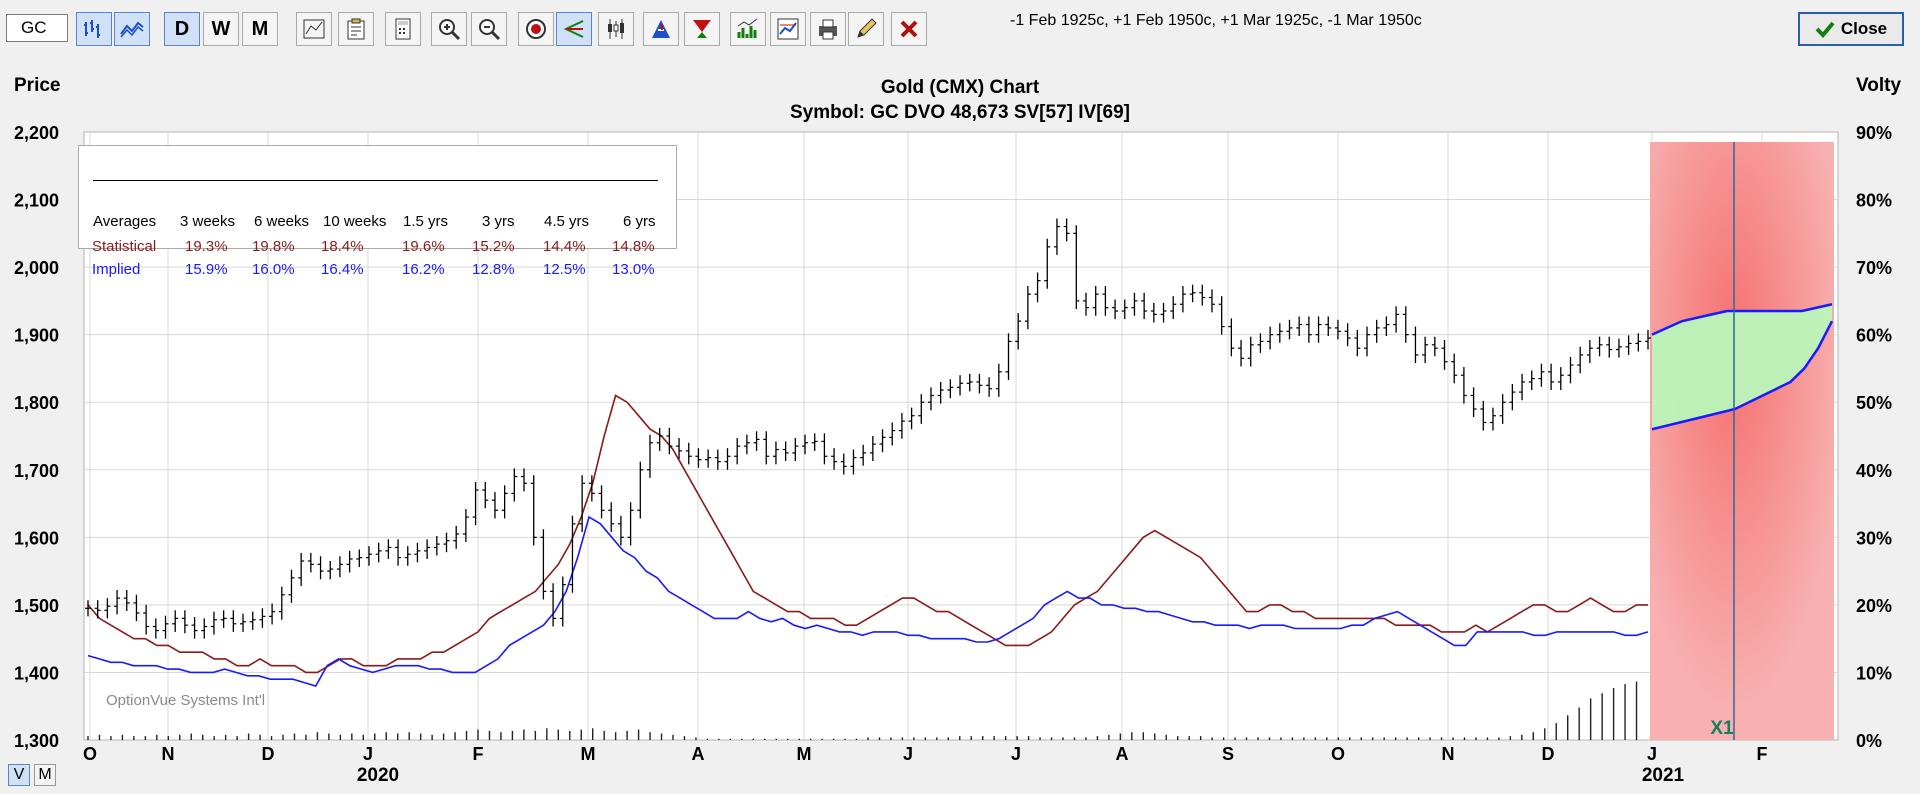 This screenshot has width=1920, height=794. Describe the element at coordinates (125, 221) in the screenshot. I see `averages-header-label: Averages` at that location.